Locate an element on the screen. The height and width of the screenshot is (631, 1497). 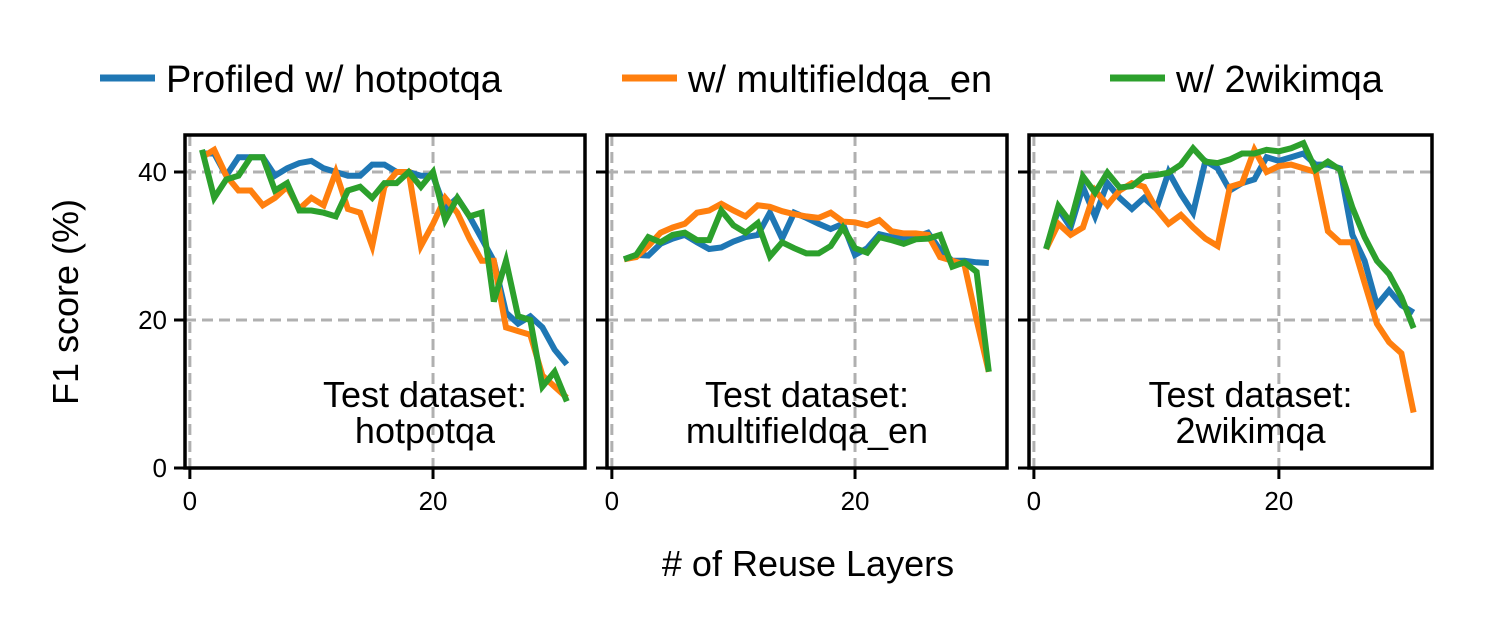
panel-annotation: hotpotqa is located at coordinates (425, 430).